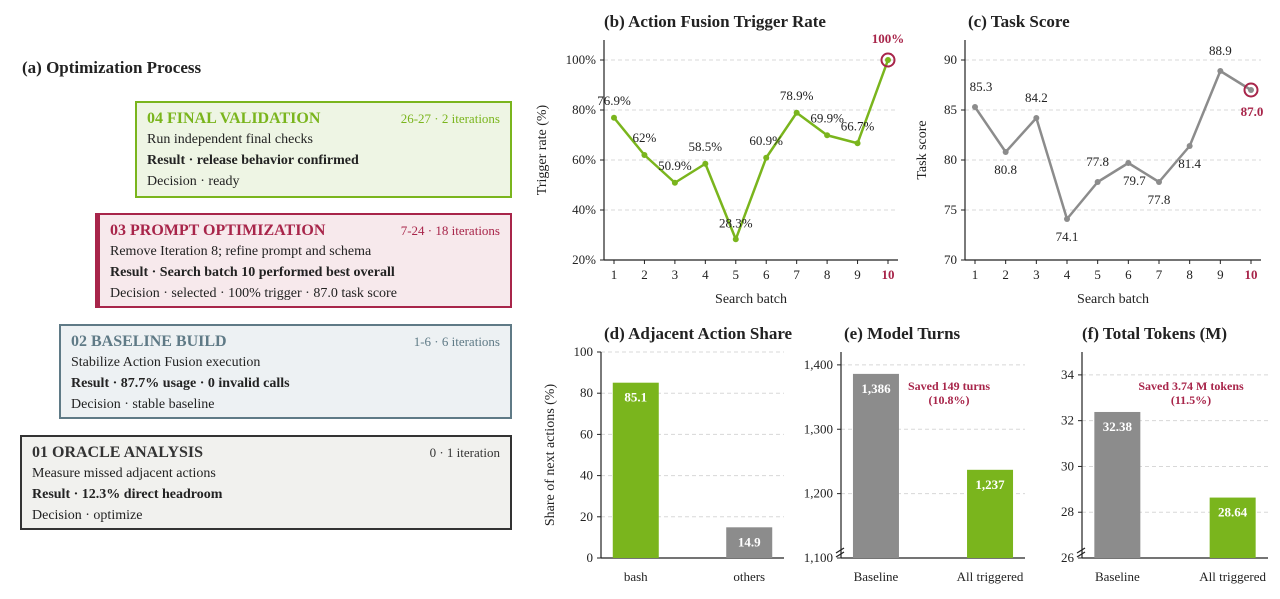  Describe the element at coordinates (990, 484) in the screenshot. I see `bar-value-label-e: 1,237` at that location.